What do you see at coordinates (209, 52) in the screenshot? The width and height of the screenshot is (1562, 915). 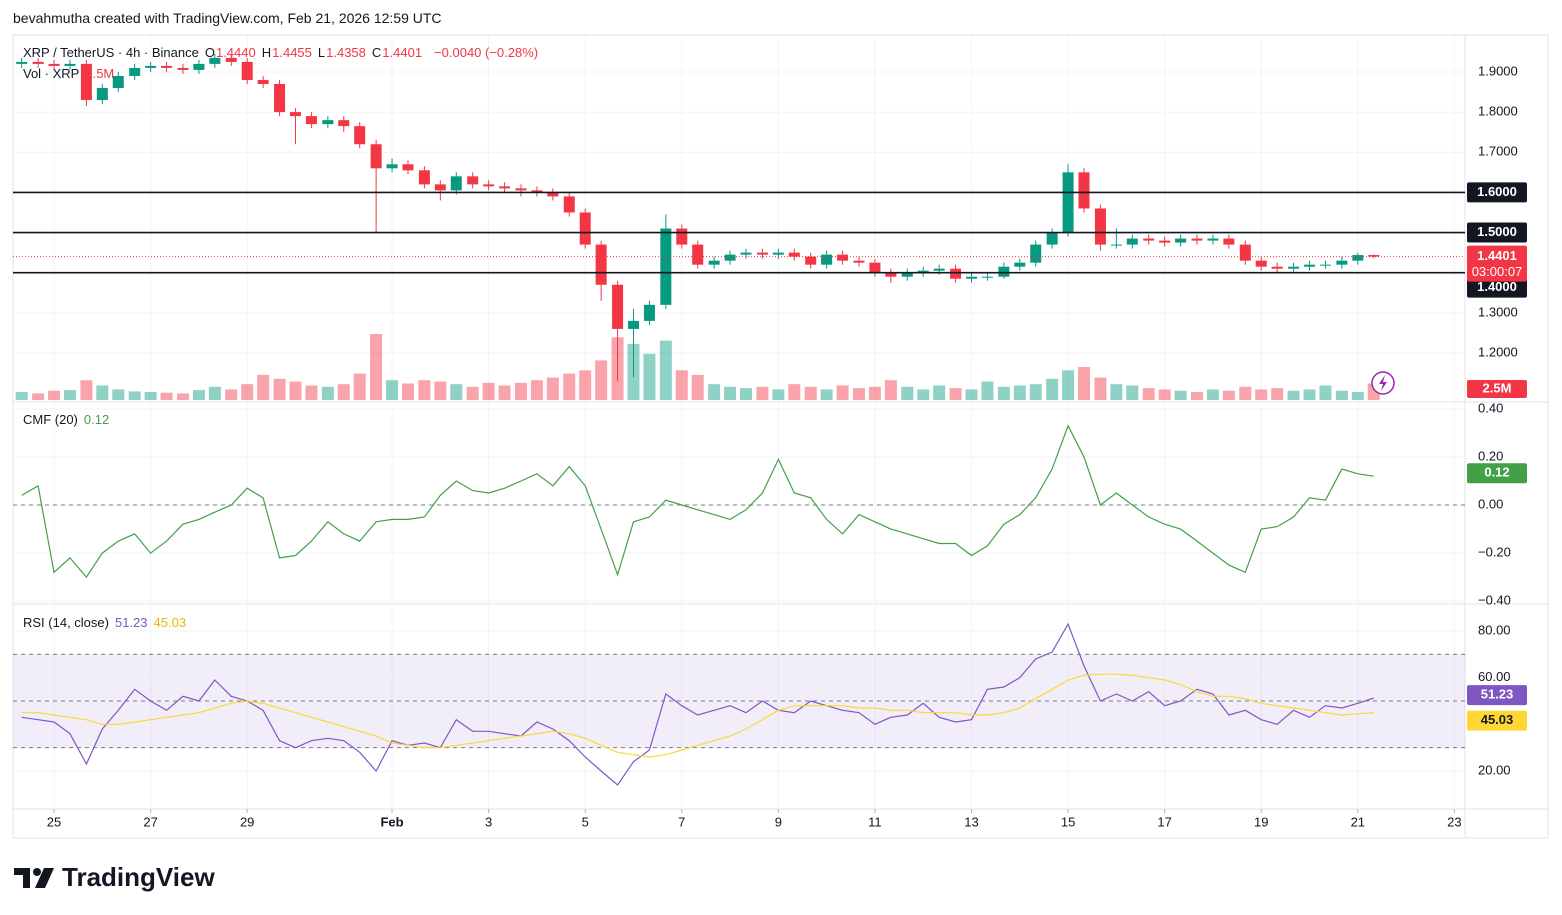 I see `ohlc-label: O` at bounding box center [209, 52].